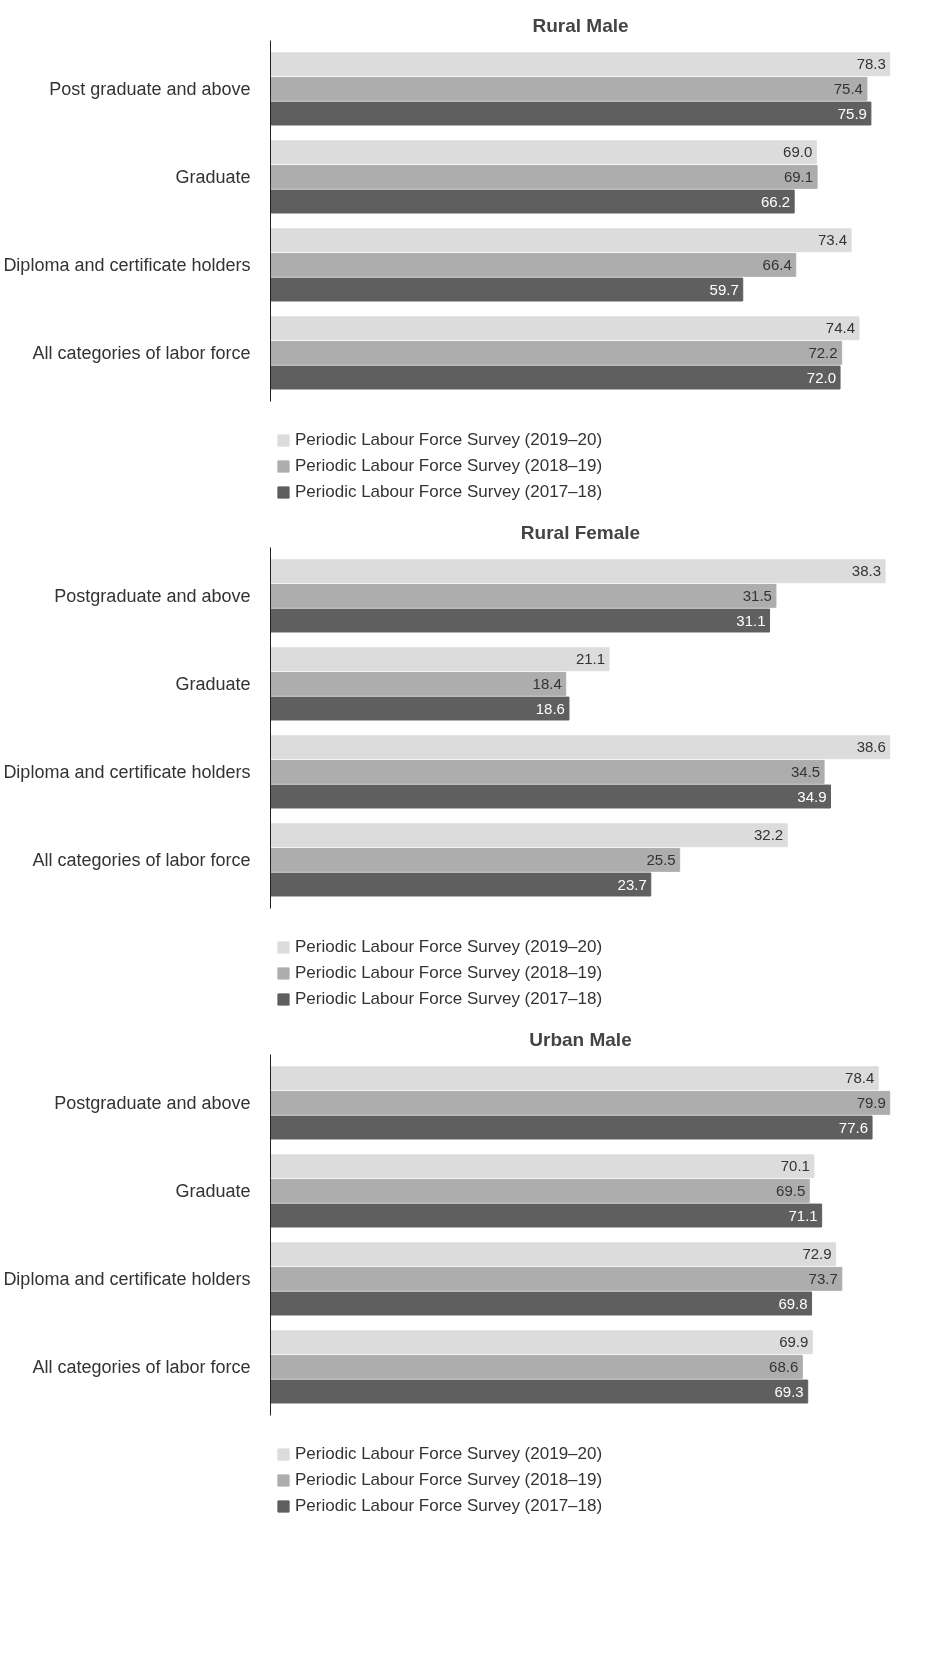 This screenshot has height=1656, width=946. What do you see at coordinates (803, 1215) in the screenshot?
I see `data-label: 71.1` at bounding box center [803, 1215].